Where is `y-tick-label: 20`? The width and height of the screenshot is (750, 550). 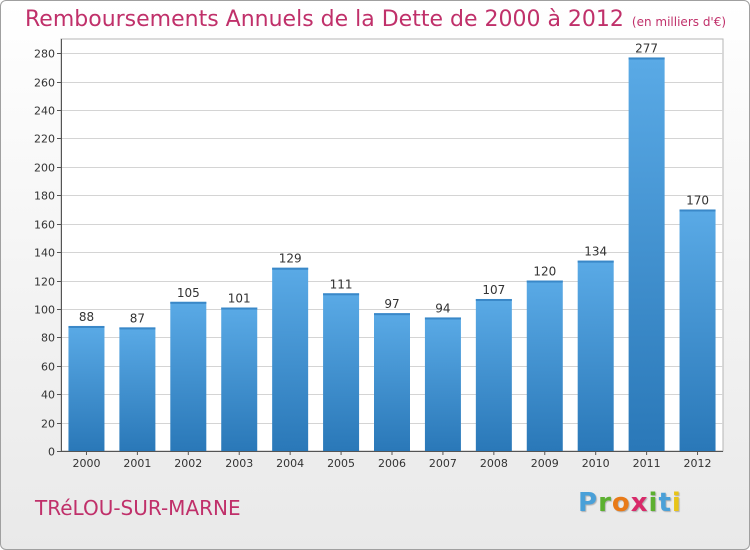
y-tick-label: 20 is located at coordinates (48, 424).